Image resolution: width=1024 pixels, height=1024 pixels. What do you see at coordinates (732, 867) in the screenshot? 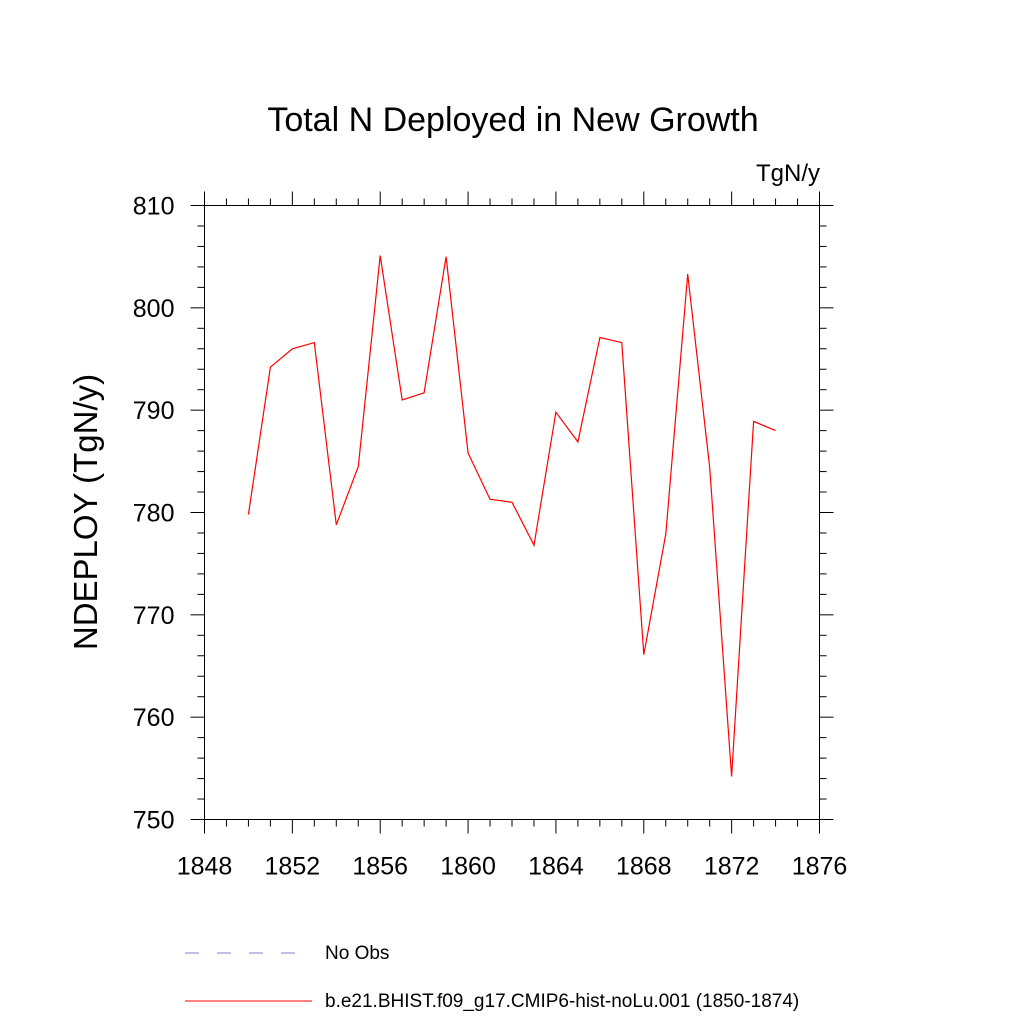
I see `x-tick-label: 1872` at bounding box center [732, 867].